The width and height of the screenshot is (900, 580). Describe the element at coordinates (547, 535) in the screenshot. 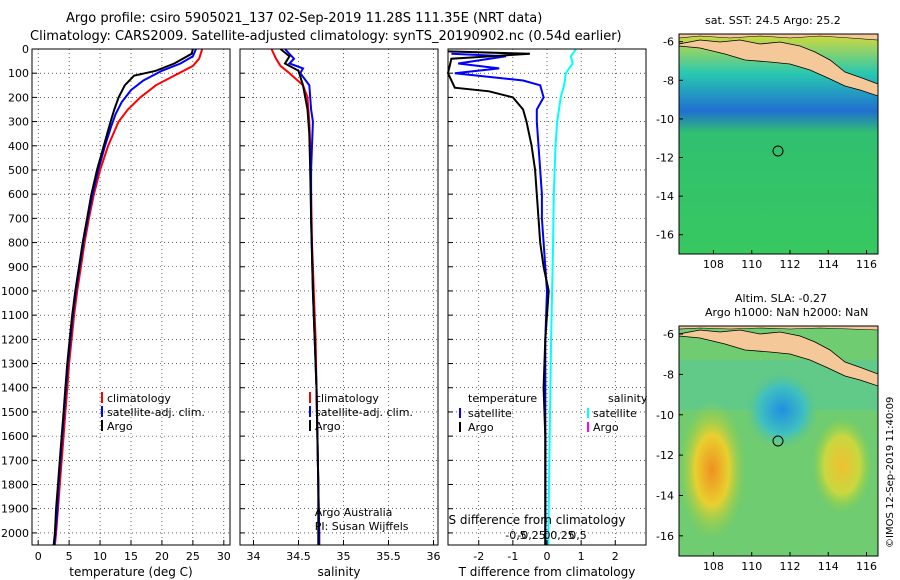

I see `top-tick-label: 0` at that location.